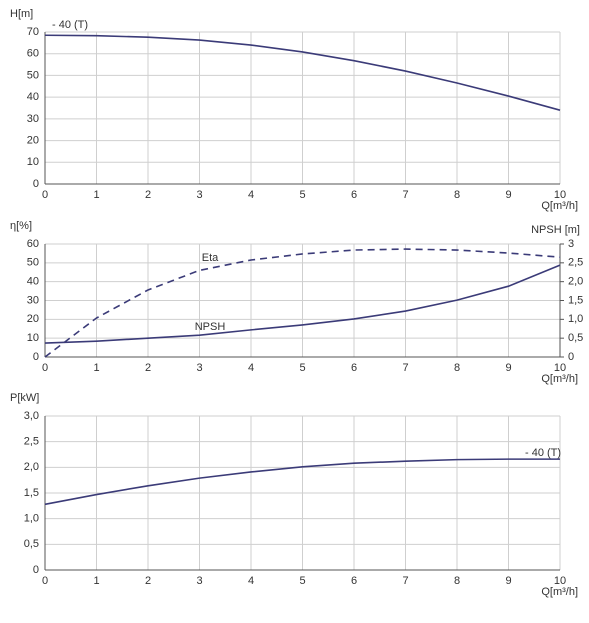  I want to click on y2-tick-label: 2,0, so click(575, 282).